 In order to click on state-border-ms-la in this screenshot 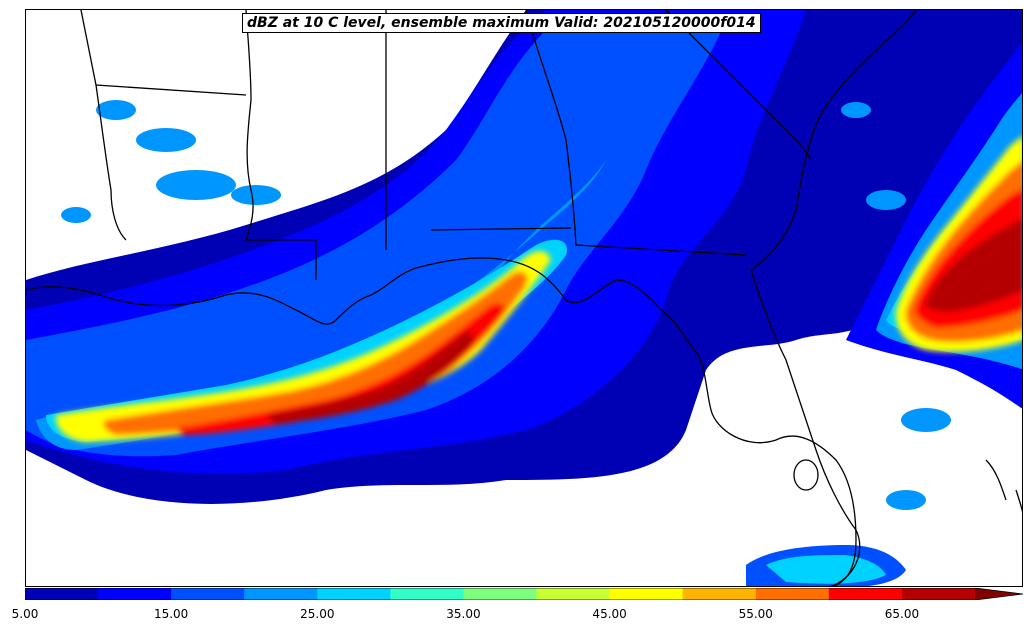, I will do `click(281, 145)`.